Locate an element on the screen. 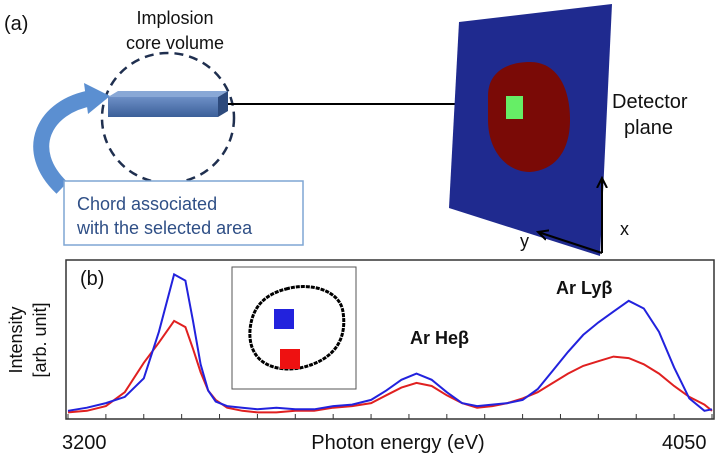 This screenshot has height=460, width=720. inset-blue-square is located at coordinates (284, 319).